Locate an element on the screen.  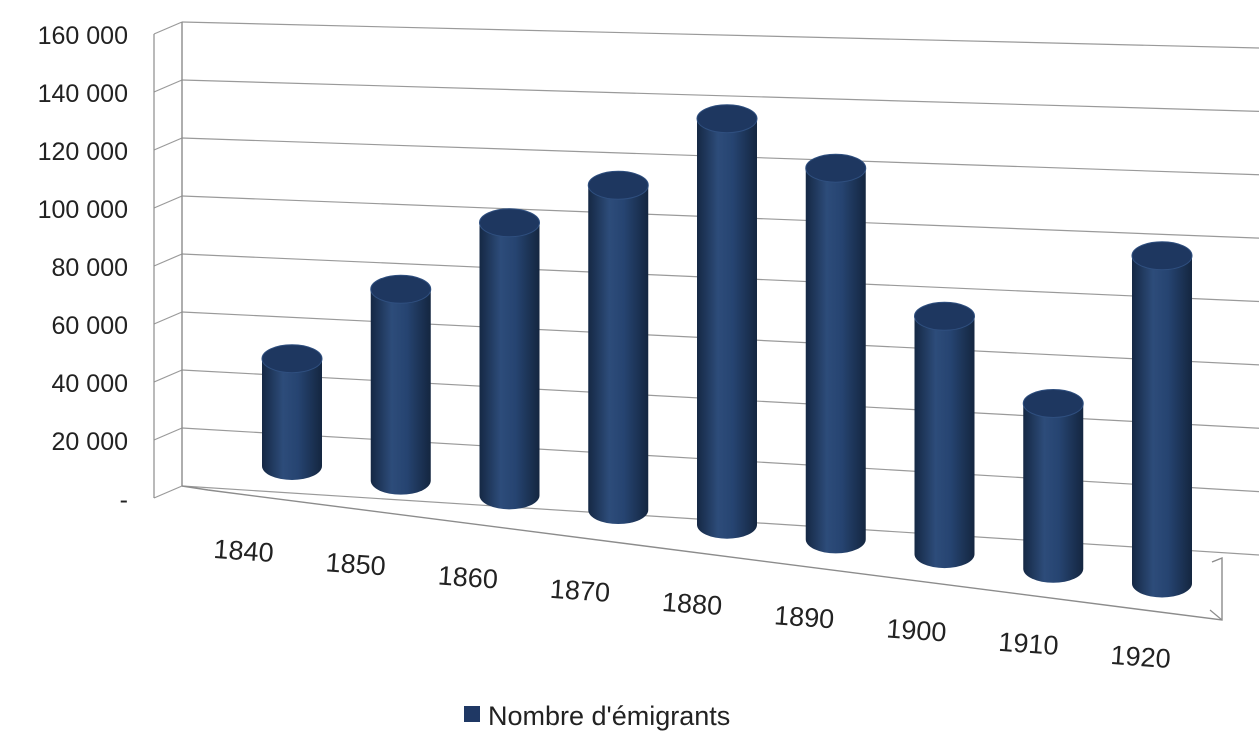
legend: Nombre d'émigrants is located at coordinates (597, 716).